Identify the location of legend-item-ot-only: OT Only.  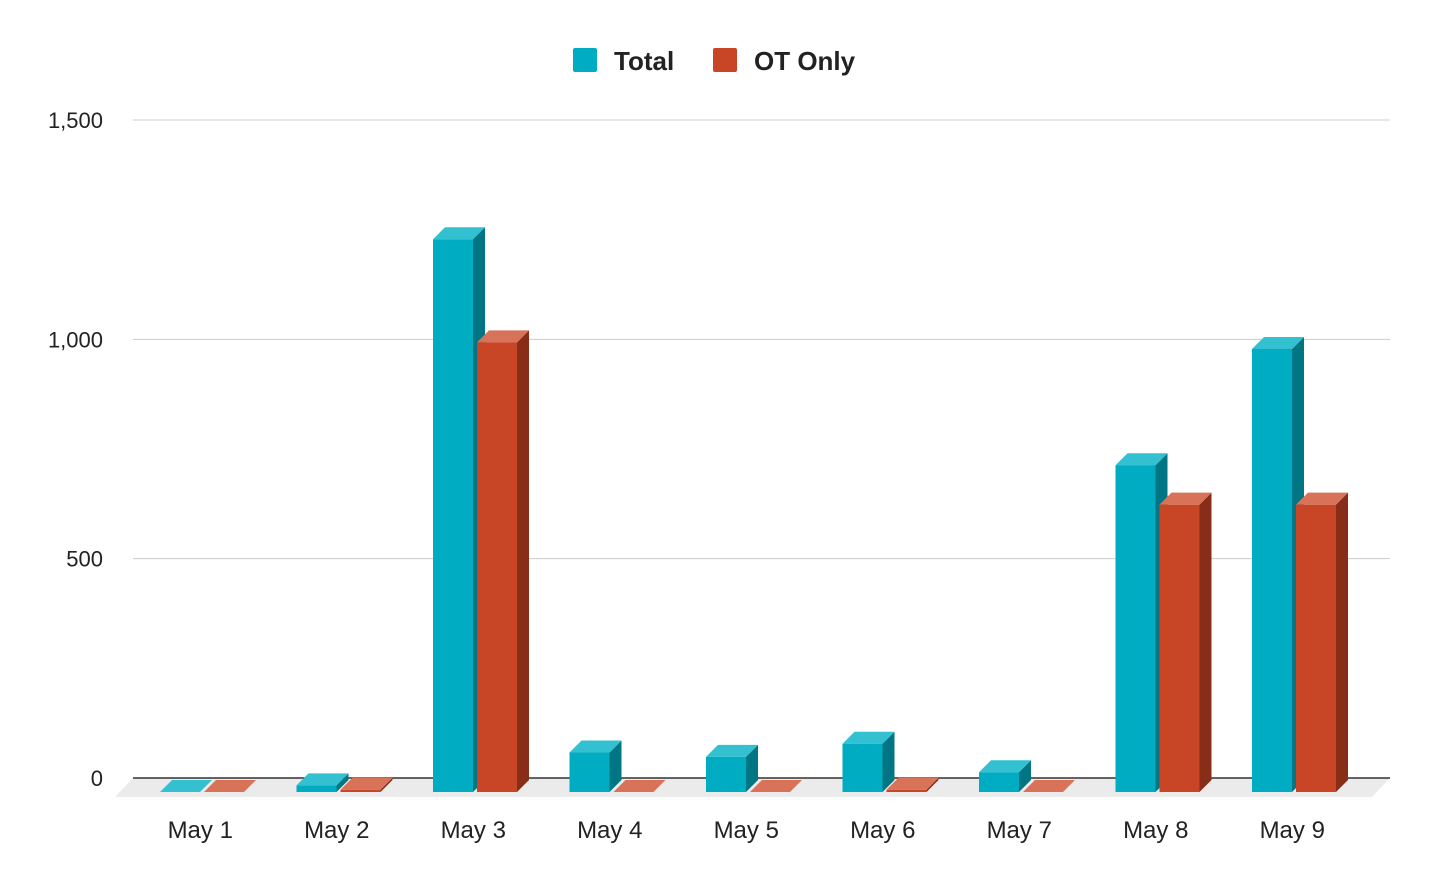
(784, 61).